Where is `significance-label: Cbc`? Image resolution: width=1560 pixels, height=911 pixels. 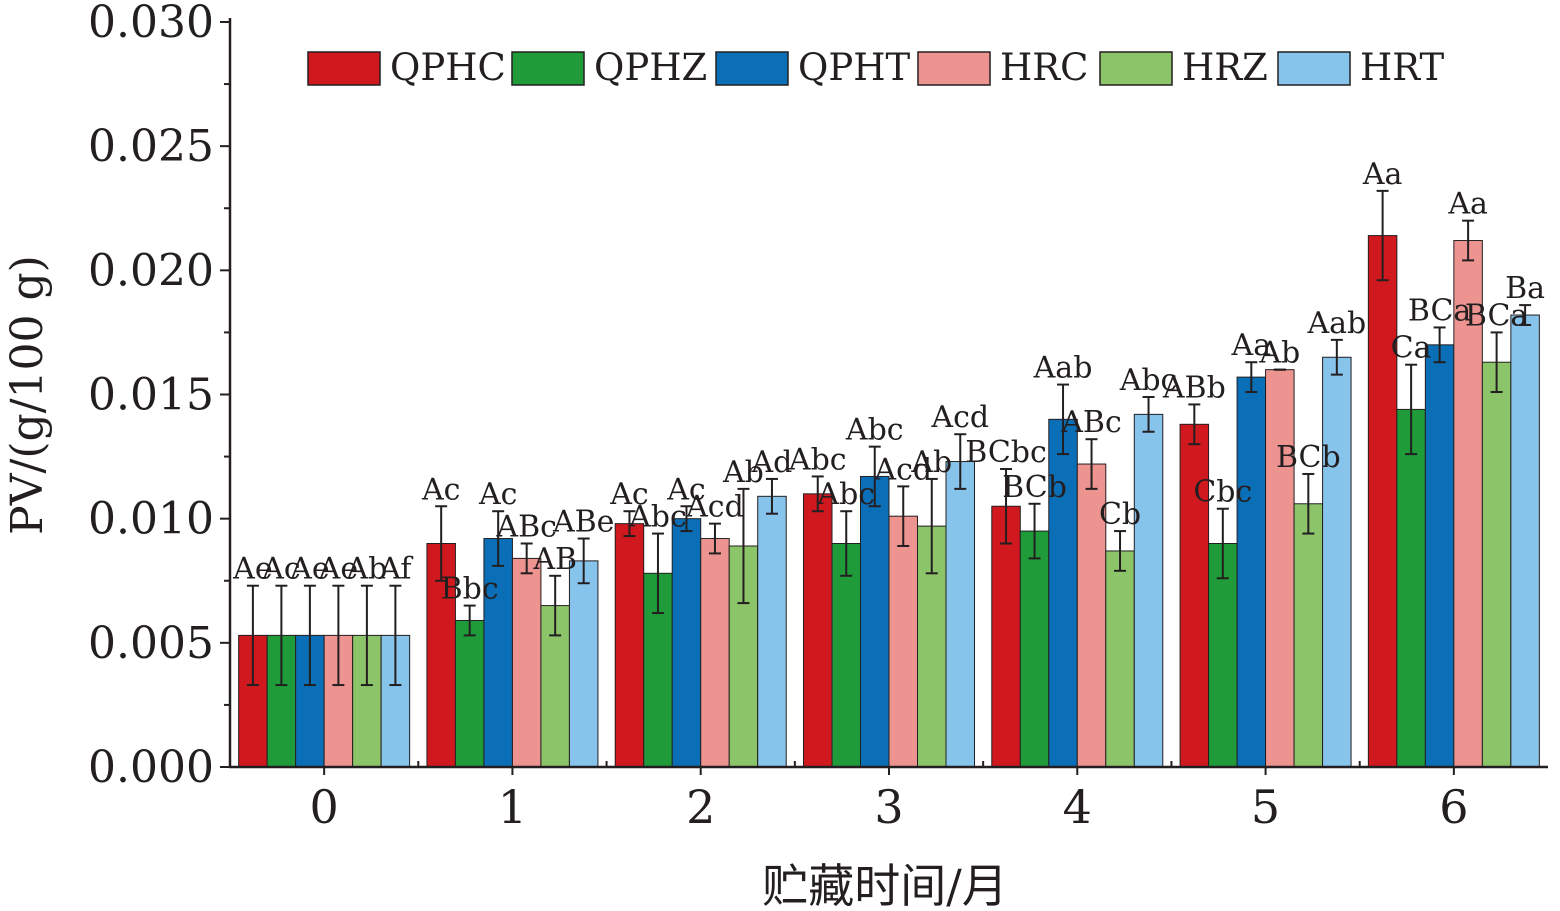 significance-label: Cbc is located at coordinates (1222, 492).